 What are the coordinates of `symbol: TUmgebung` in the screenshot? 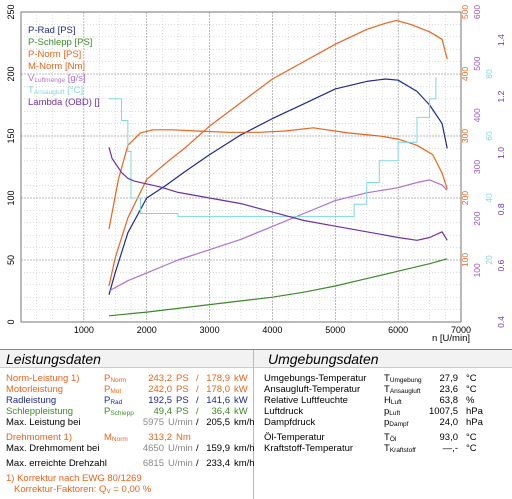 It's located at (403, 378).